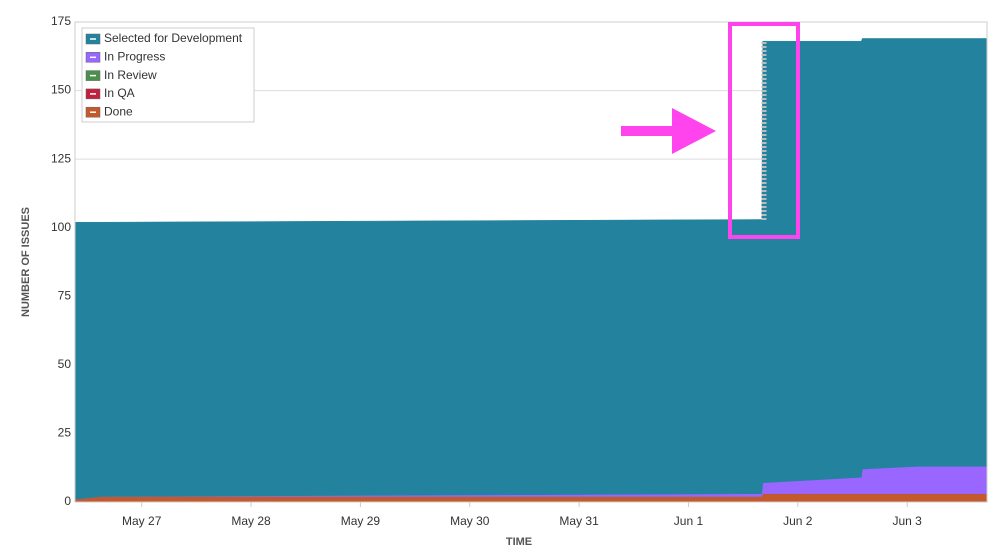 The width and height of the screenshot is (999, 553). I want to click on x-tick-label: May 29, so click(361, 521).